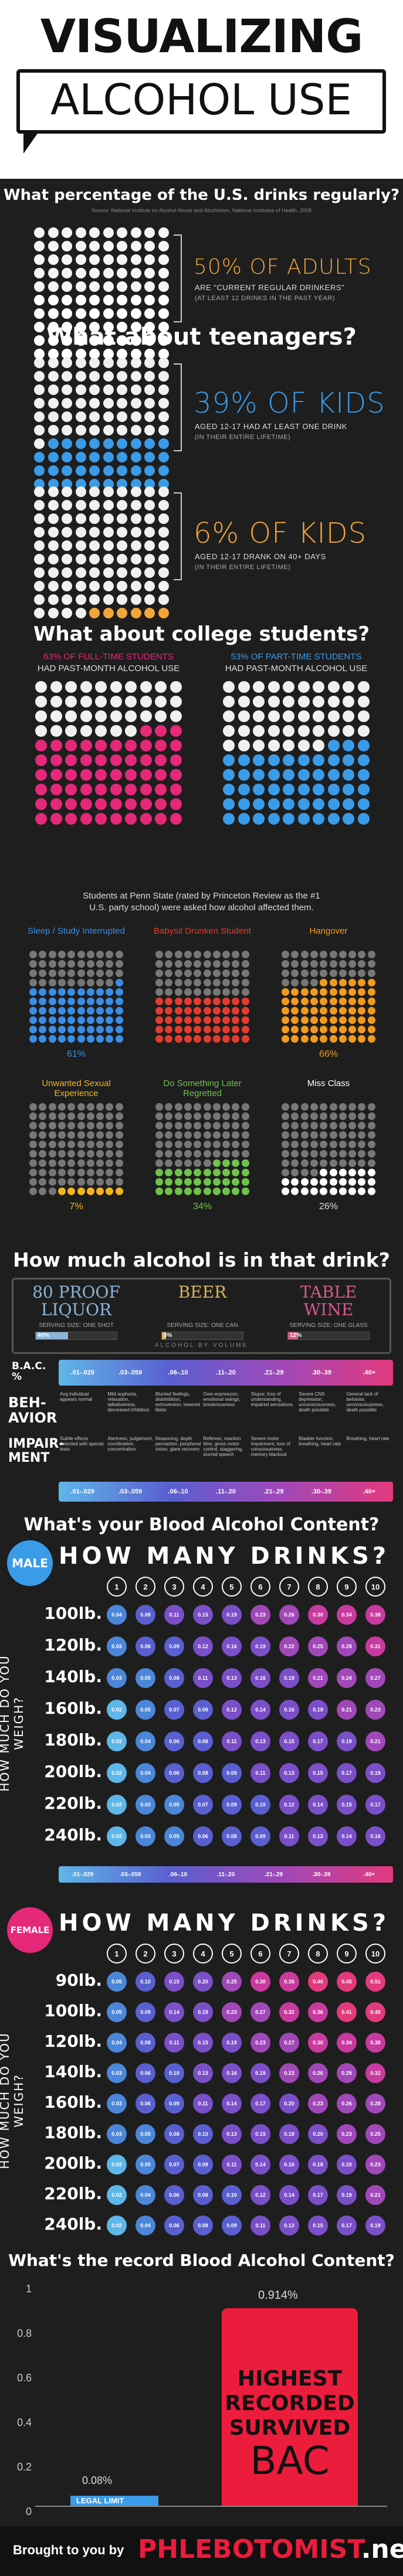 Image resolution: width=403 pixels, height=2576 pixels. I want to click on bac-value-circle: 0.07, so click(203, 1805).